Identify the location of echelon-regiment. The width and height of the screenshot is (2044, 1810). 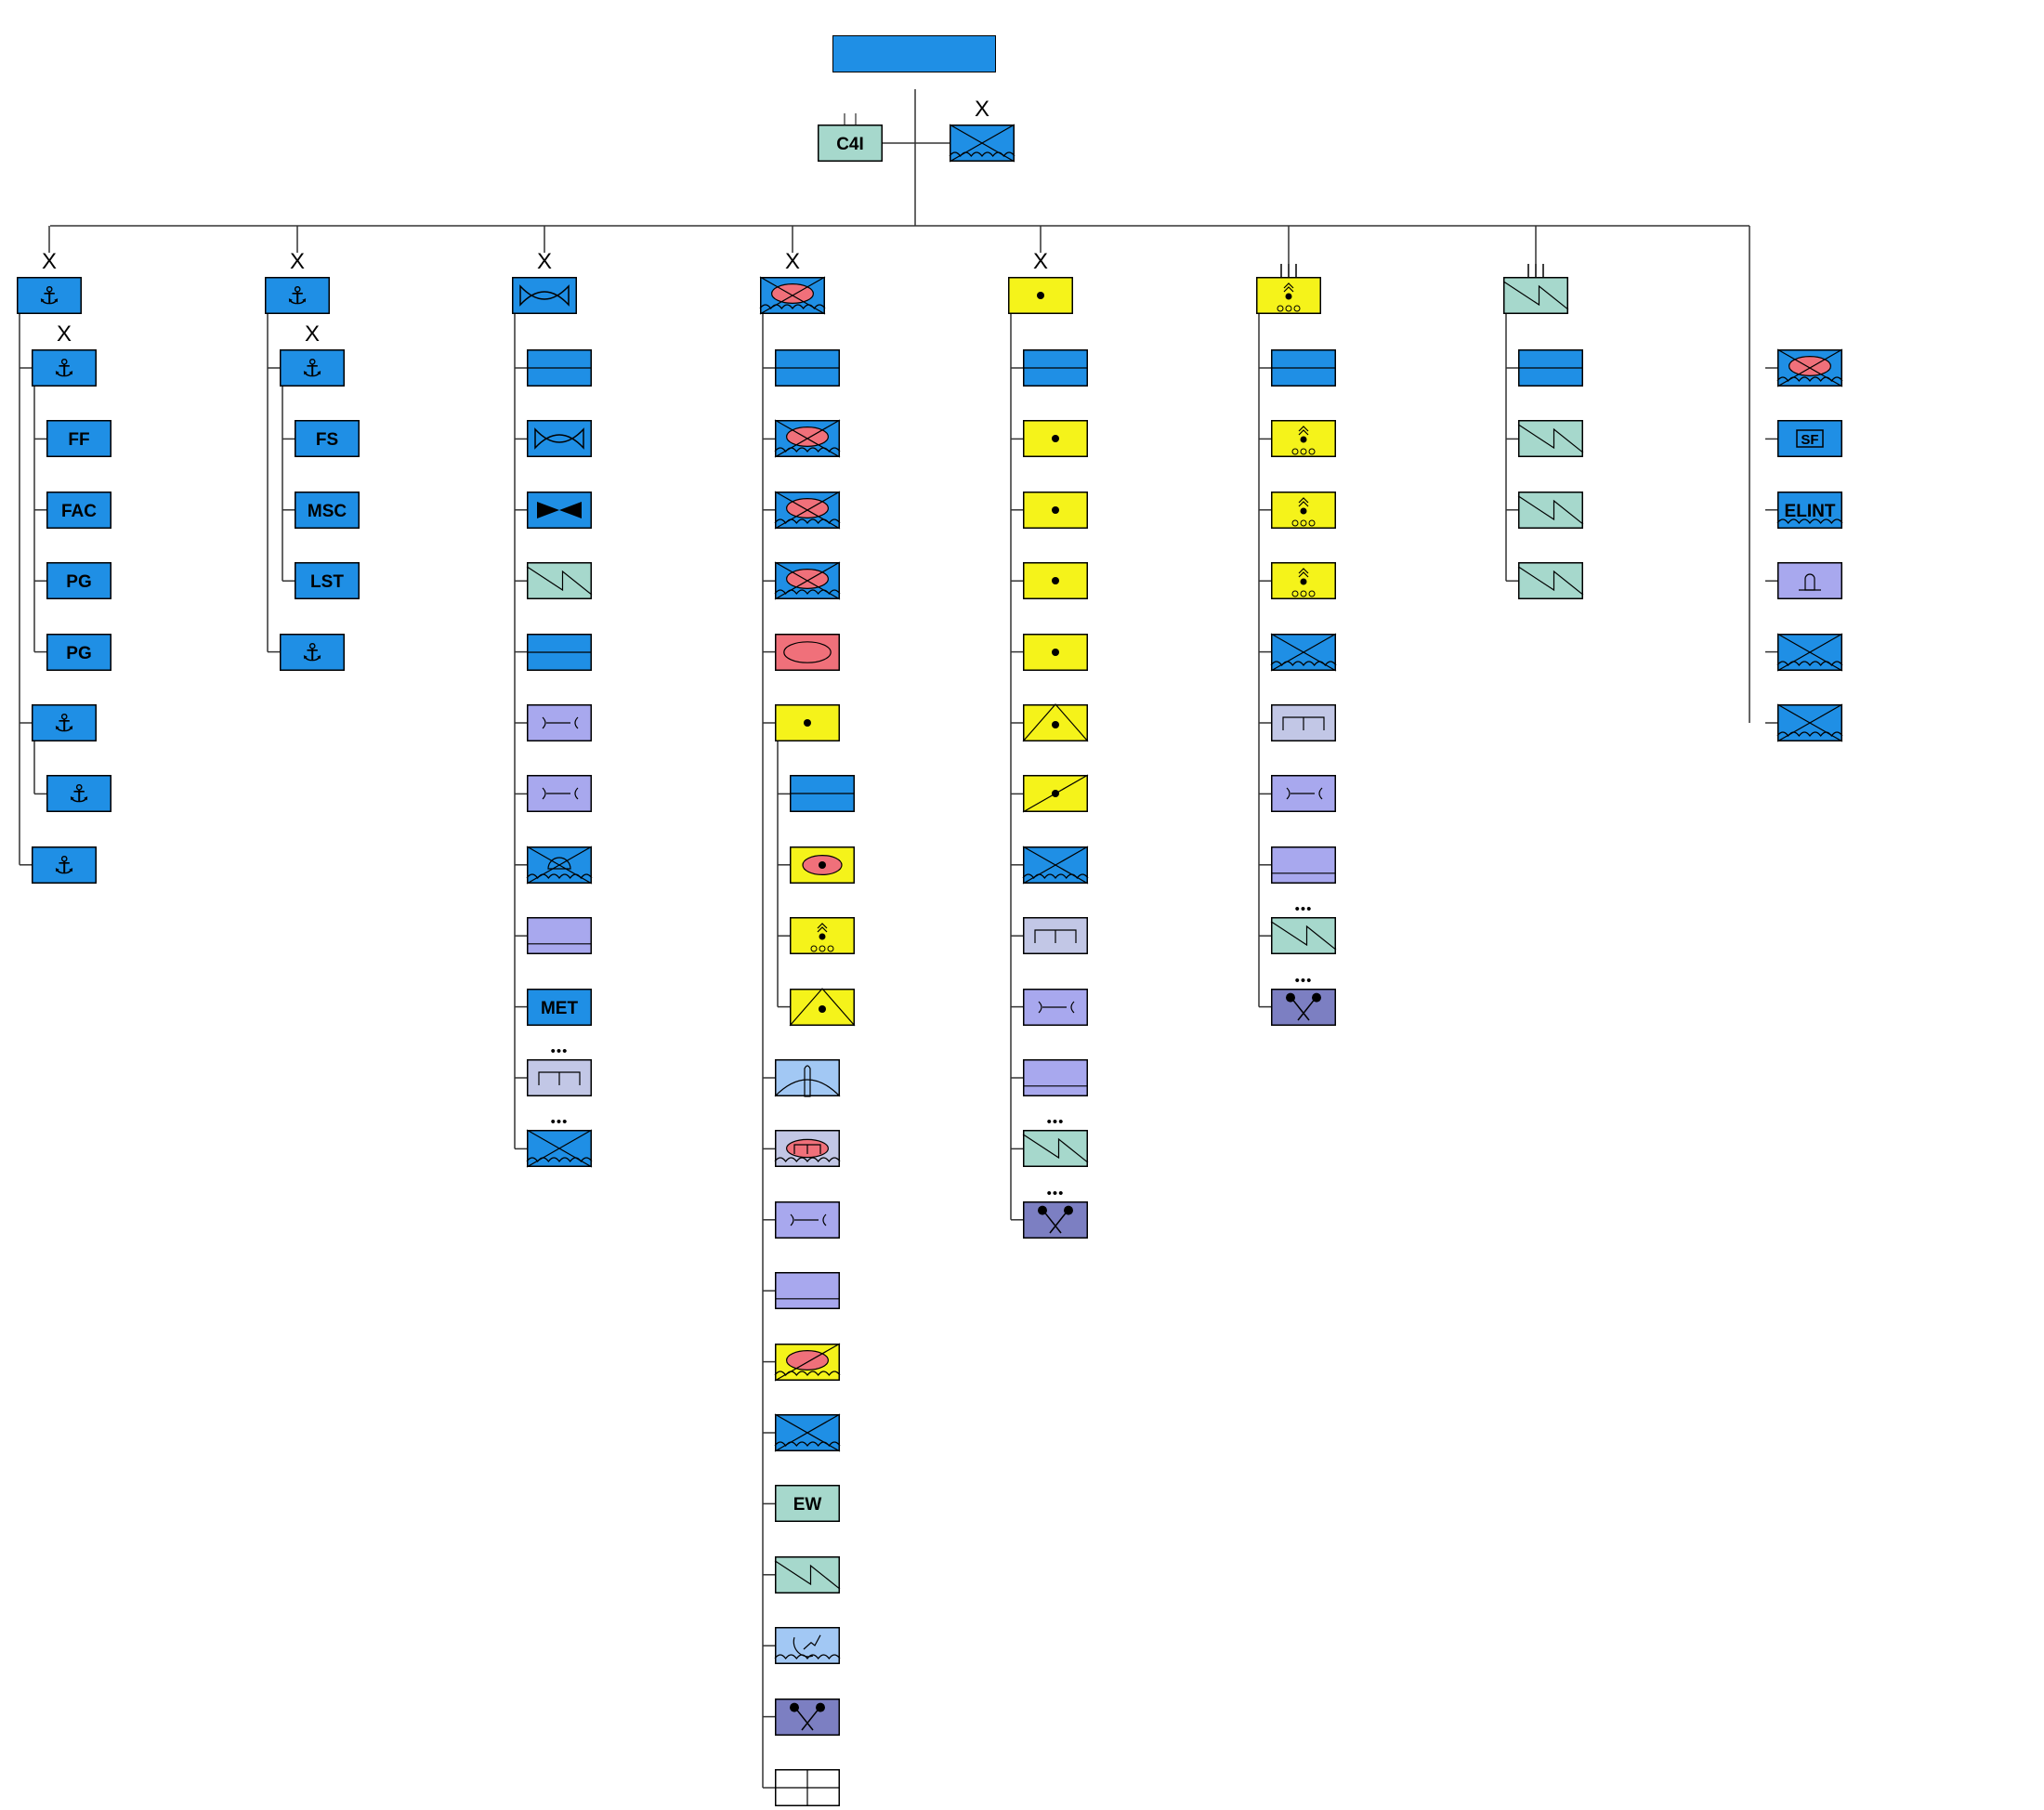
(1288, 270).